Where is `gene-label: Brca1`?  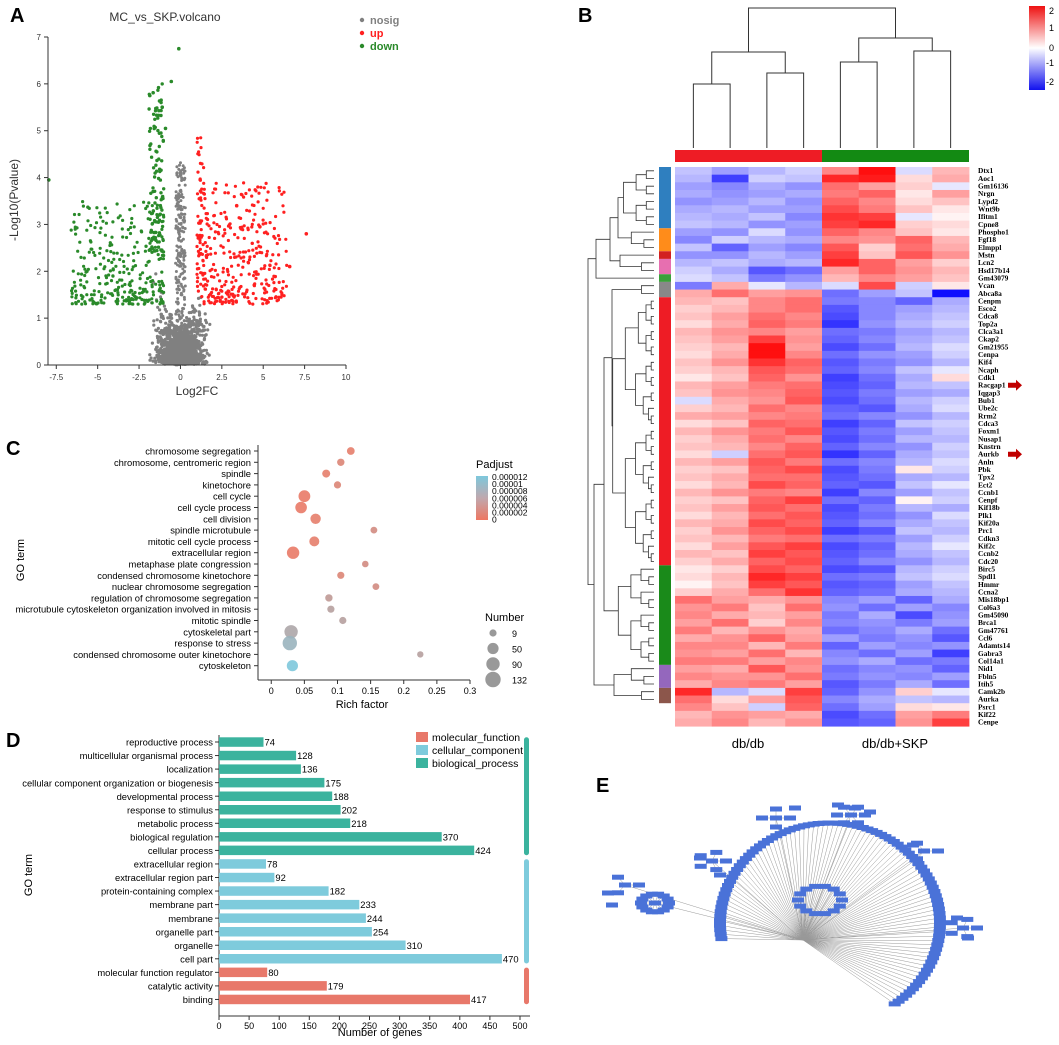
gene-label: Brca1 is located at coordinates (987, 622).